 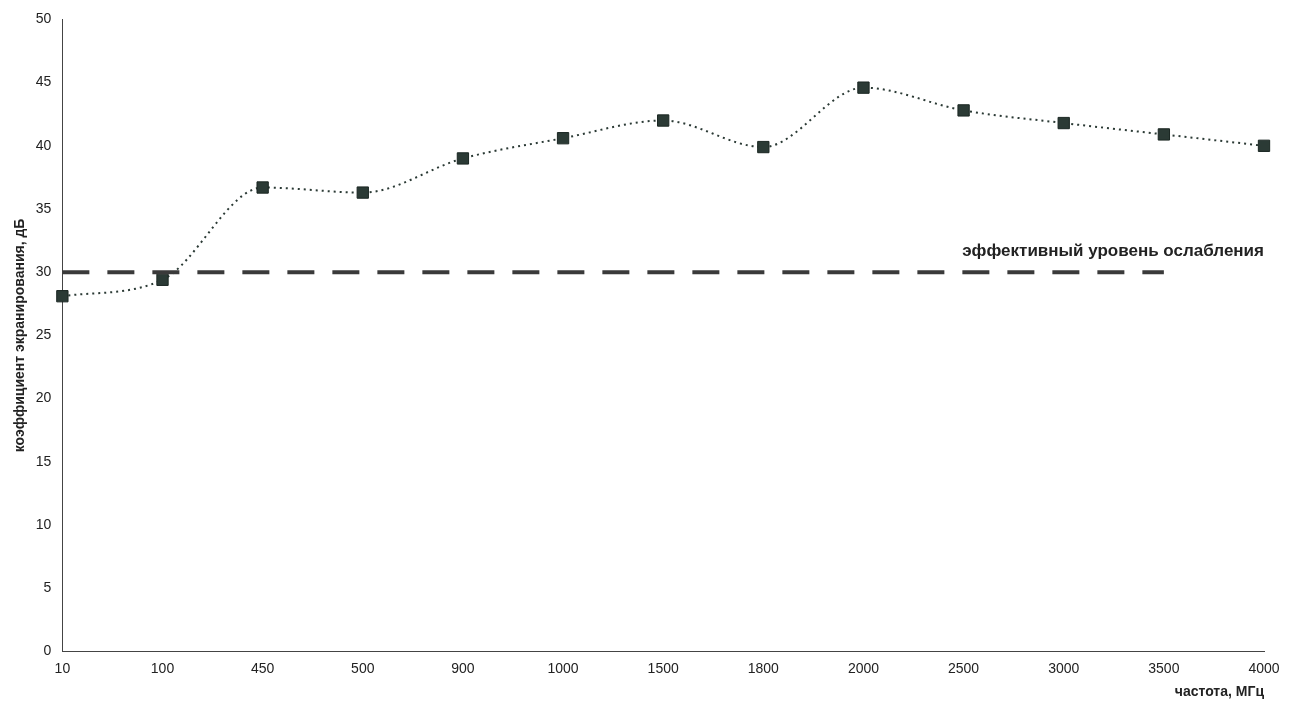 I want to click on y-tick-label: 10, so click(x=43, y=523).